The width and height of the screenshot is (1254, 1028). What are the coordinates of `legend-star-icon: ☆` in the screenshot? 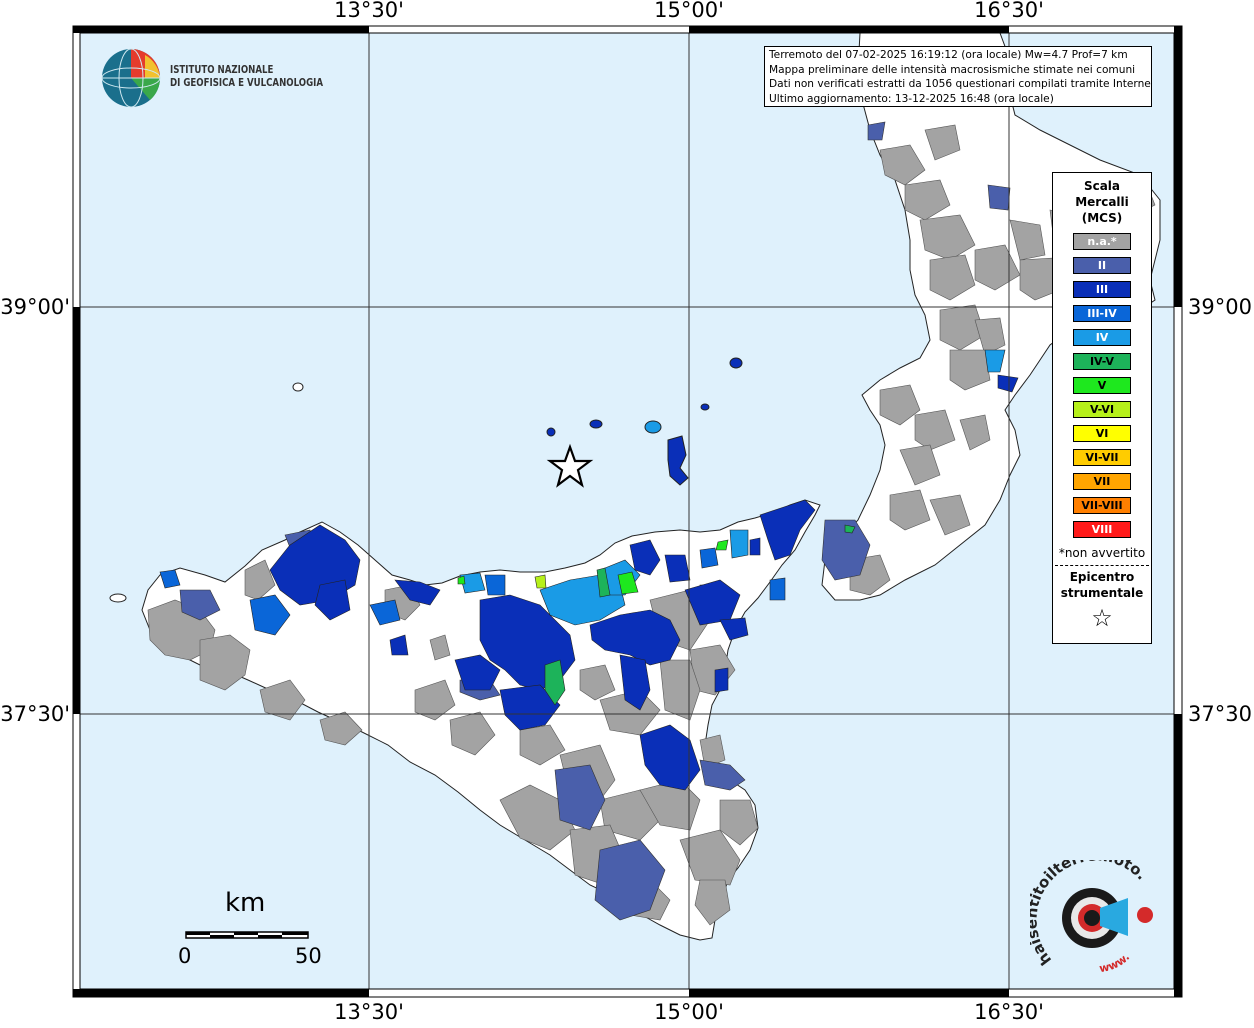 It's located at (1102, 618).